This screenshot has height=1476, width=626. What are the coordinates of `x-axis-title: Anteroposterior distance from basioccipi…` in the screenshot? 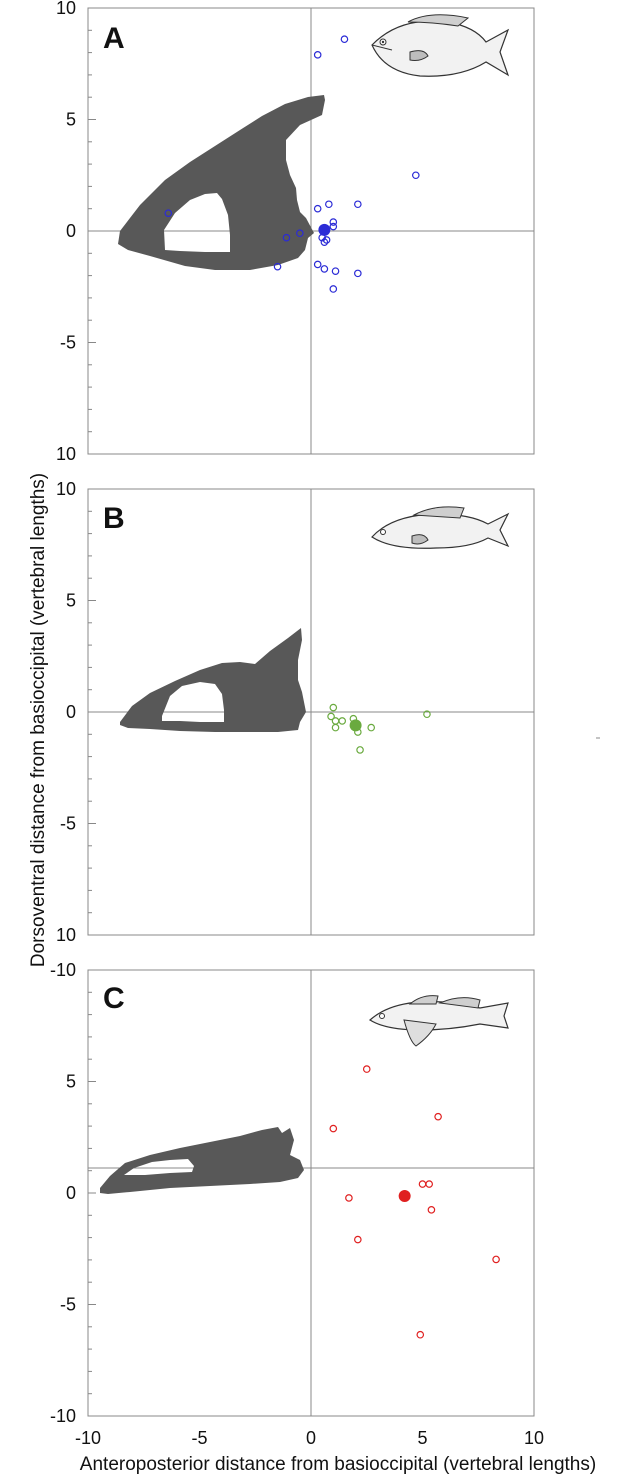 It's located at (338, 1464).